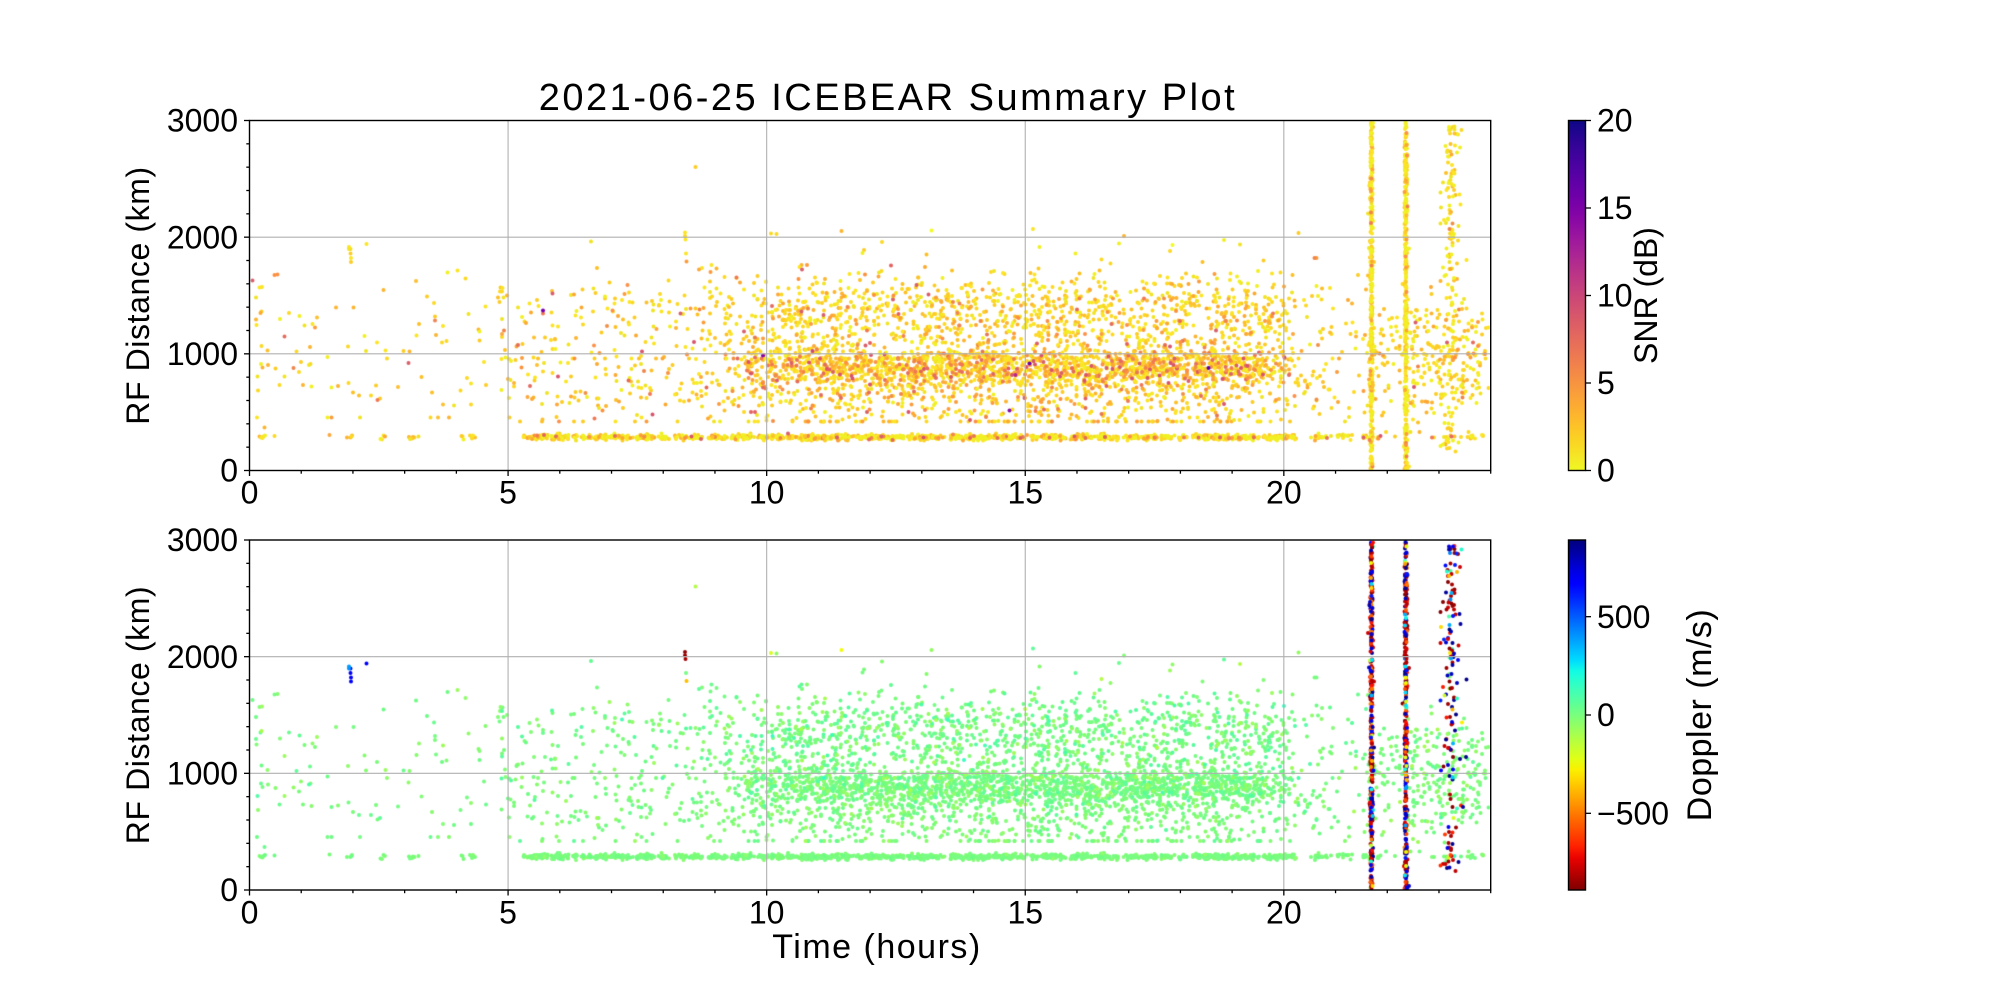 This screenshot has height=1000, width=2000. Describe the element at coordinates (1700, 715) in the screenshot. I see `svg-text: Doppler (m/s)` at that location.